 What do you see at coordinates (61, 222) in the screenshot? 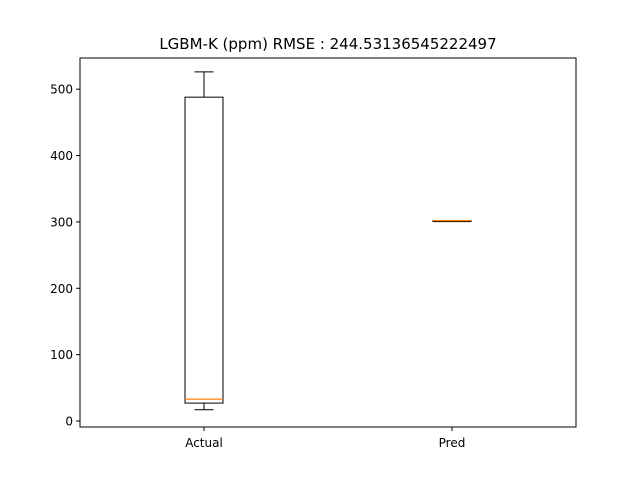
I see `y-tick-label: 300` at bounding box center [61, 222].